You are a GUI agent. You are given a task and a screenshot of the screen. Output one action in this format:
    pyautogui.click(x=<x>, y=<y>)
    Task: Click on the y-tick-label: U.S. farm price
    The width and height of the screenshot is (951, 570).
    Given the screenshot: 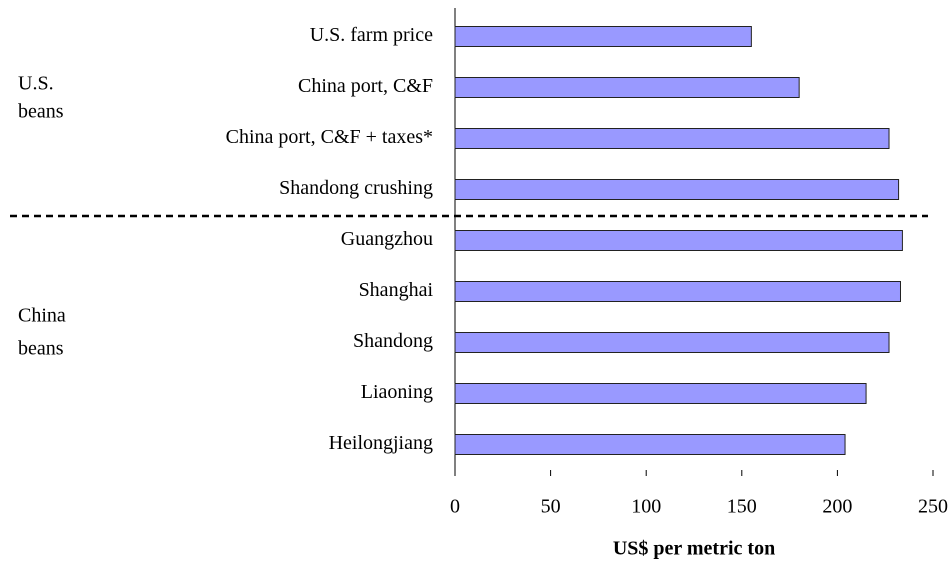 What is the action you would take?
    pyautogui.click(x=371, y=35)
    